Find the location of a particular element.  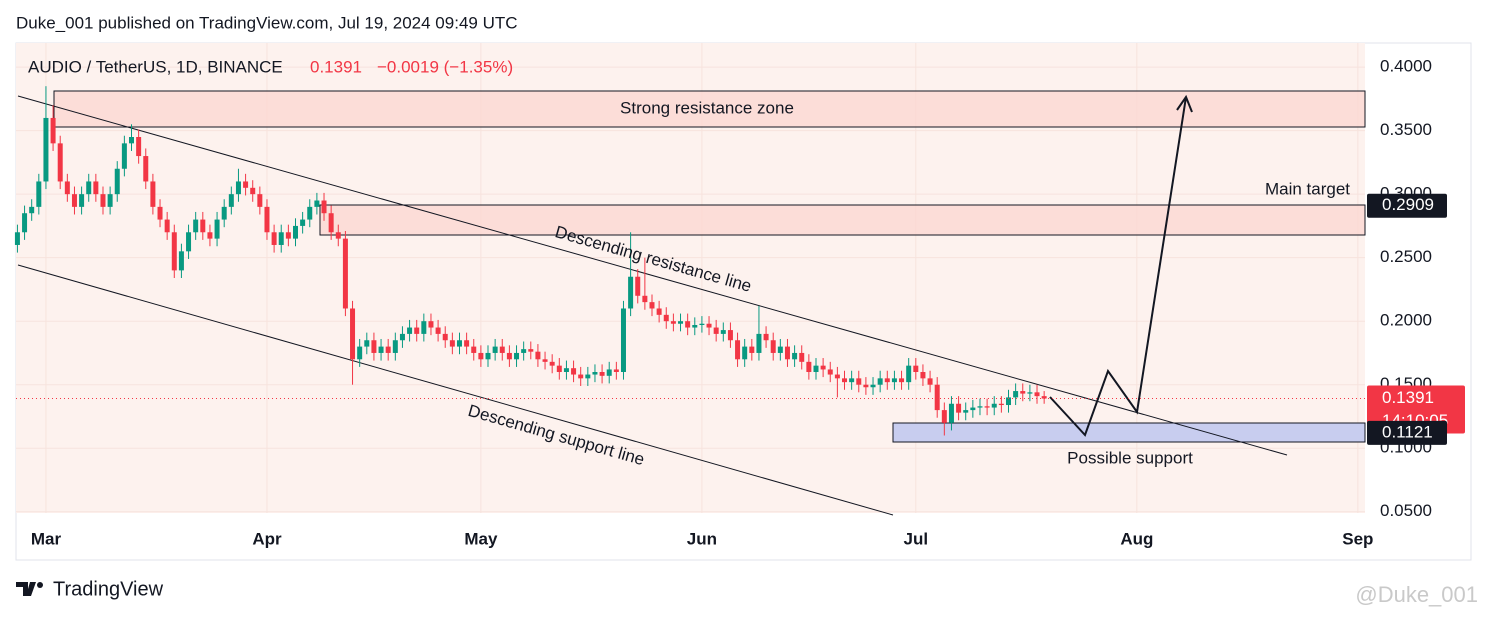

y-tick-label: 0.4000 is located at coordinates (1406, 66).